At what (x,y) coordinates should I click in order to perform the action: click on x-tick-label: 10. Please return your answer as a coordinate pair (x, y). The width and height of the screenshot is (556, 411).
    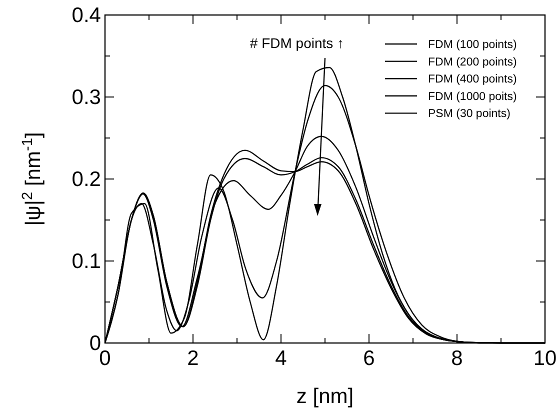
    Looking at the image, I should click on (544, 358).